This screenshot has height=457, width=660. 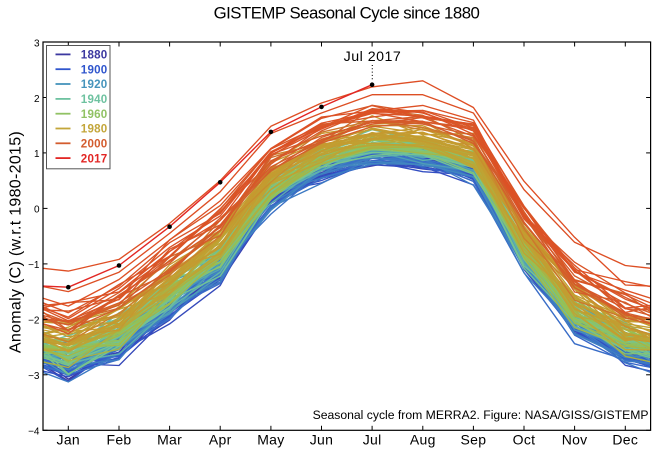 I want to click on svg-text: Mar, so click(x=169, y=440).